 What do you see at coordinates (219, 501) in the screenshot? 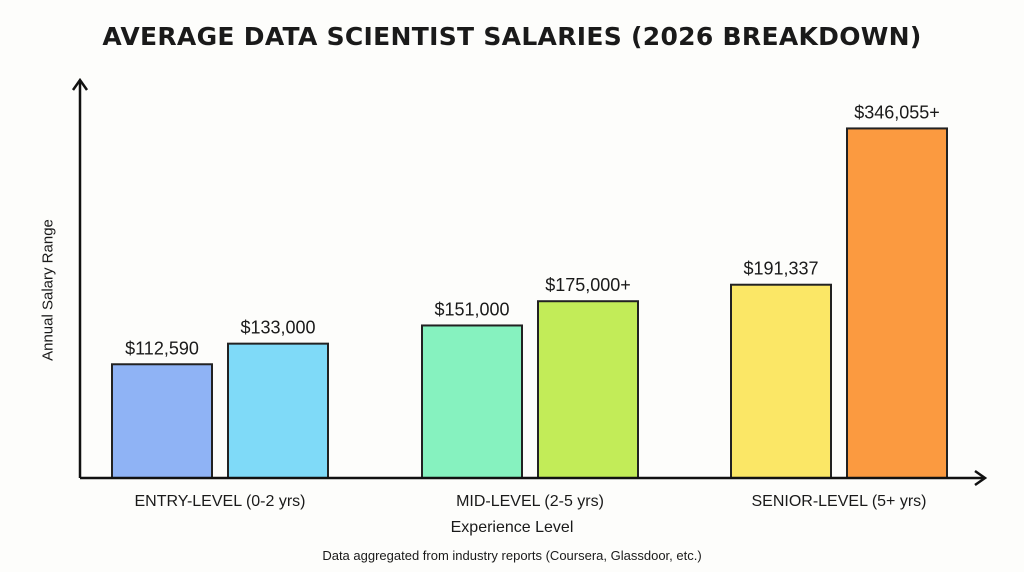
I see `x-tick-label: ENTRY-LEVEL (0-2 yrs)` at bounding box center [219, 501].